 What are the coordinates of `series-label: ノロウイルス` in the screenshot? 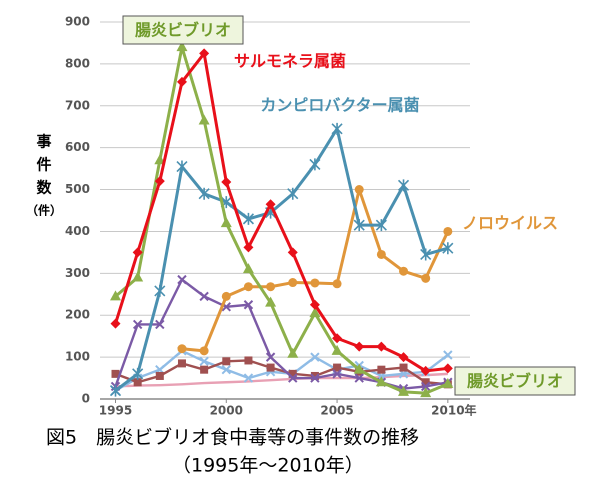 It's located at (510, 223).